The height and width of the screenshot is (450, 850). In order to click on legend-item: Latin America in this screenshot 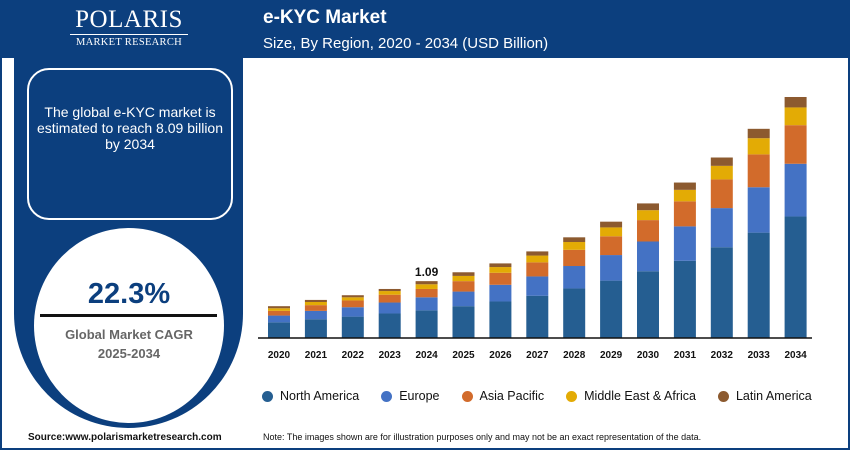, I will do `click(764, 396)`.